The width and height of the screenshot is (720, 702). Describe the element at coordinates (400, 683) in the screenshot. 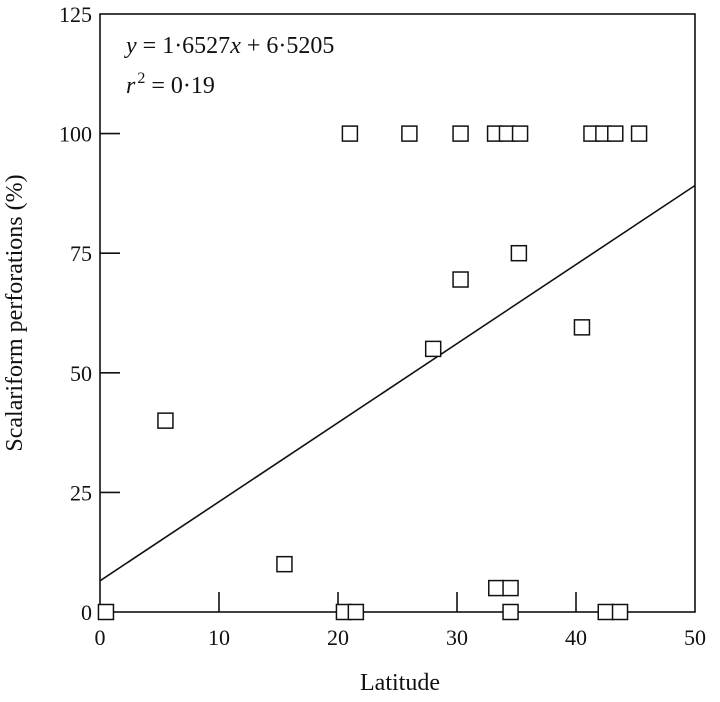

I see `x-axis-title: Latitude` at that location.